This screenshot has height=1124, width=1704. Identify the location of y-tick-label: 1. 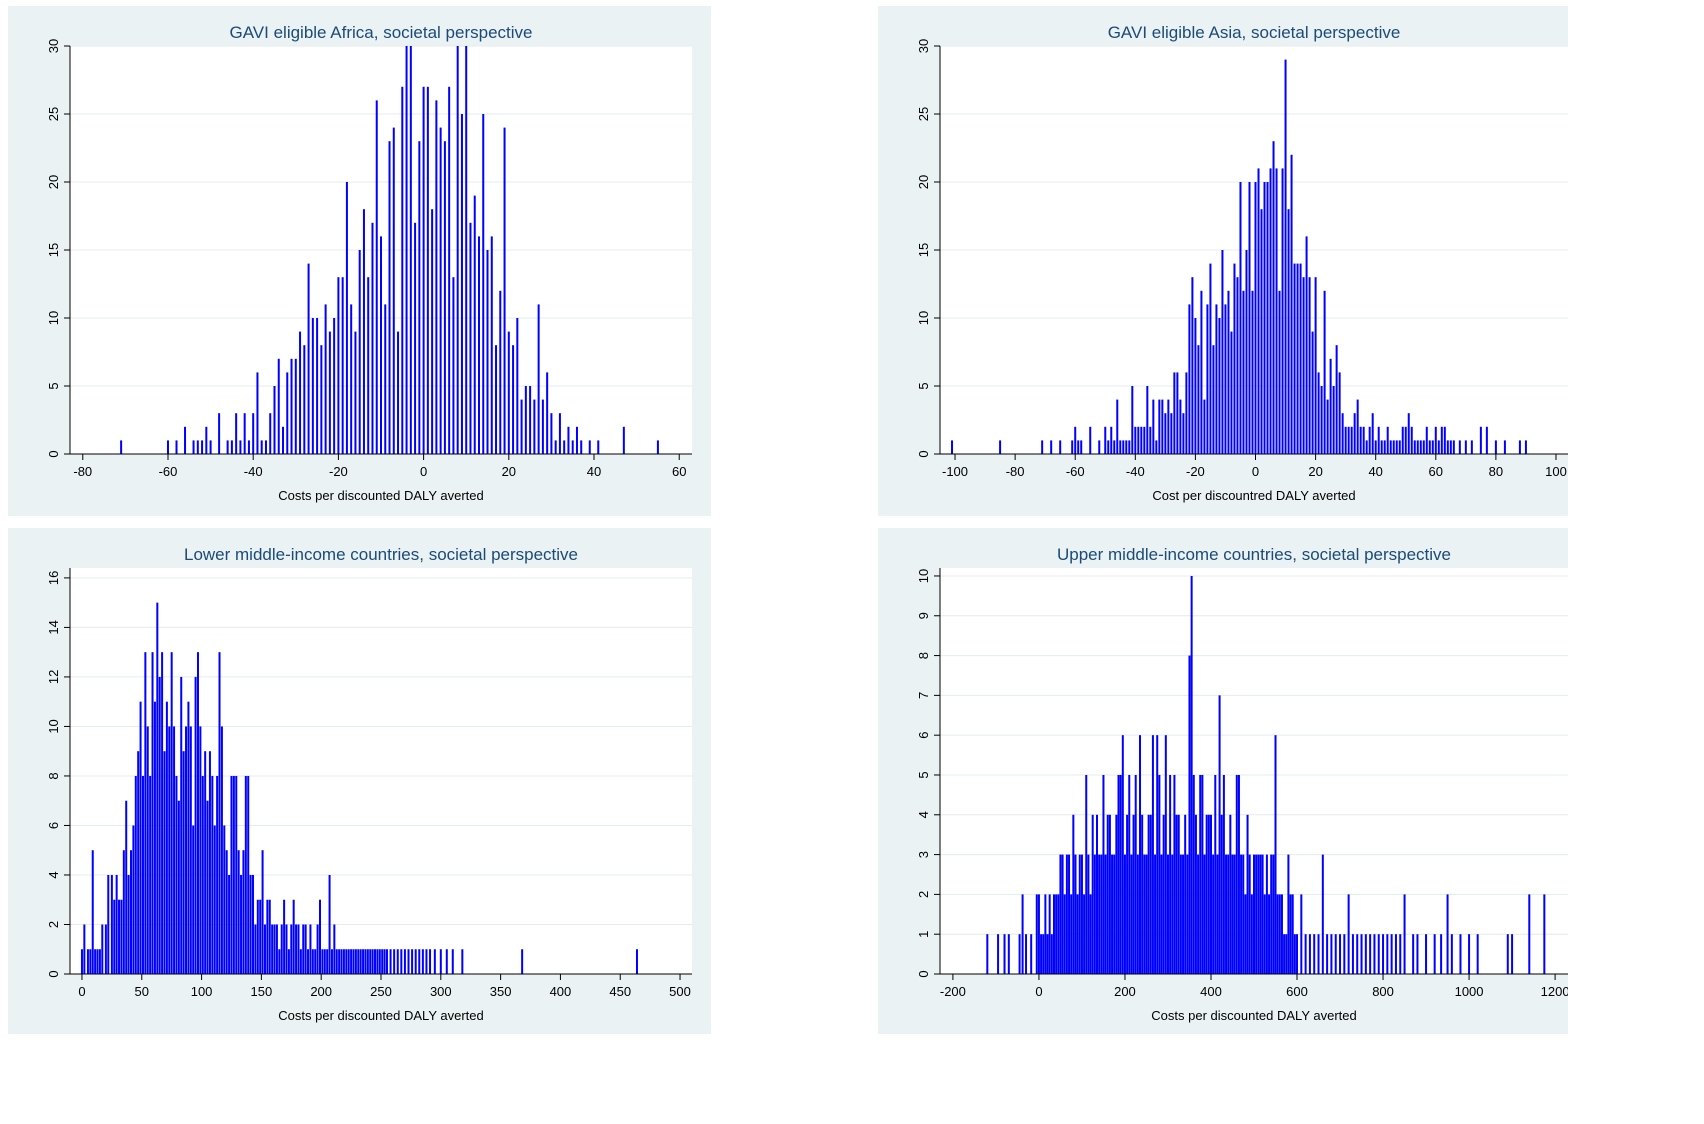
(923, 934).